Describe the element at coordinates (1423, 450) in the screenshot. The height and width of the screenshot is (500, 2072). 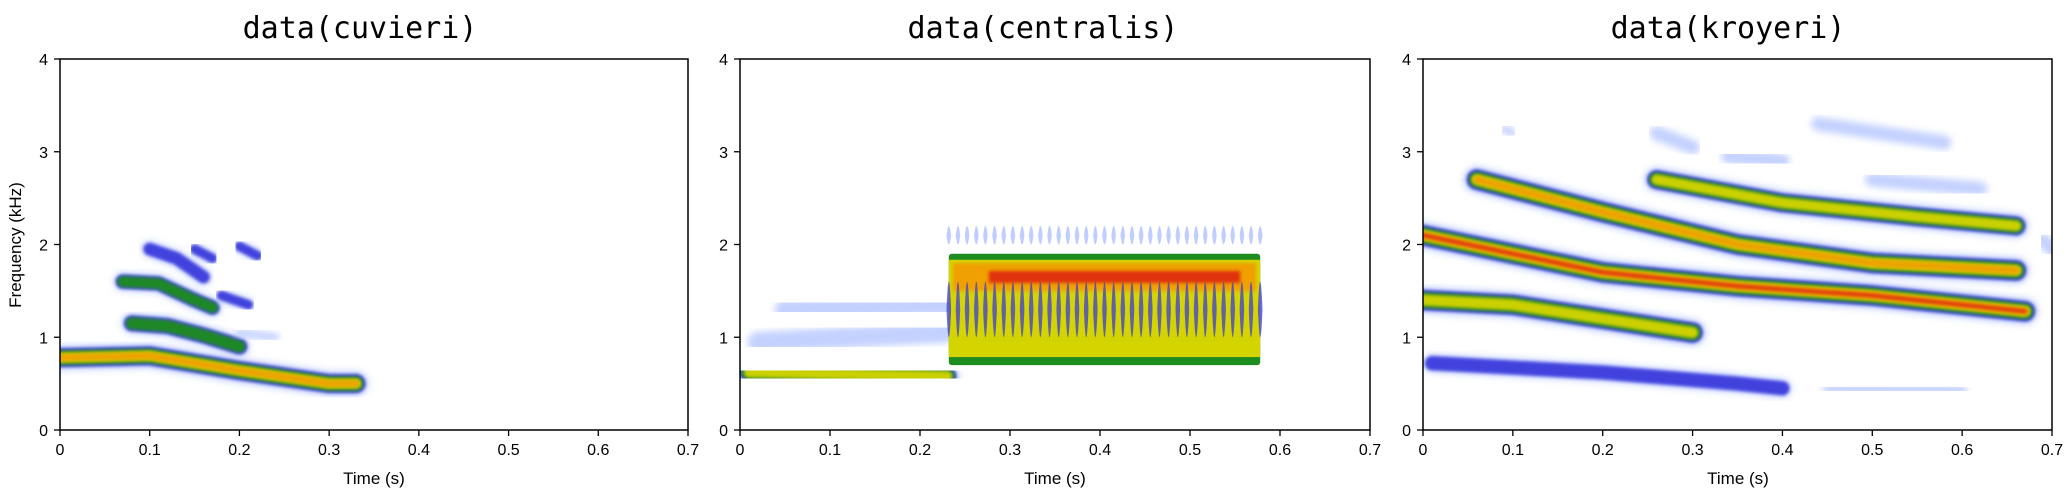
I see `x-tick-label: 0` at that location.